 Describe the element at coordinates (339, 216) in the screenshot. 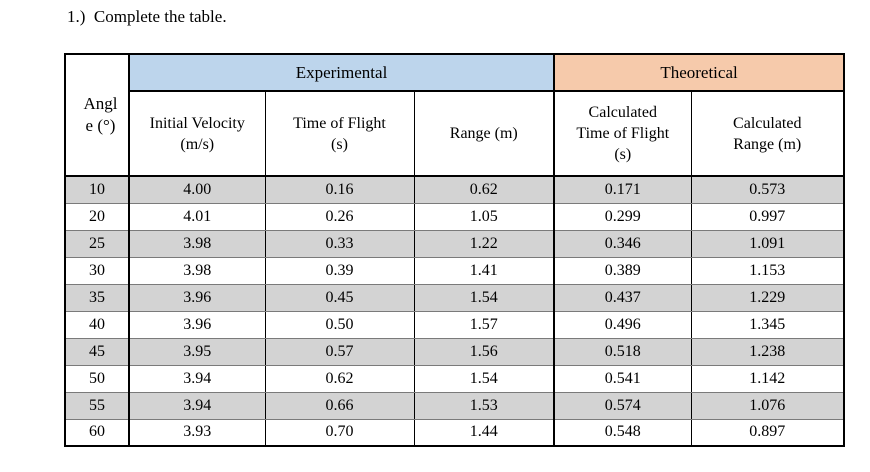

I see `cell-time-of-flight: 0.26` at that location.